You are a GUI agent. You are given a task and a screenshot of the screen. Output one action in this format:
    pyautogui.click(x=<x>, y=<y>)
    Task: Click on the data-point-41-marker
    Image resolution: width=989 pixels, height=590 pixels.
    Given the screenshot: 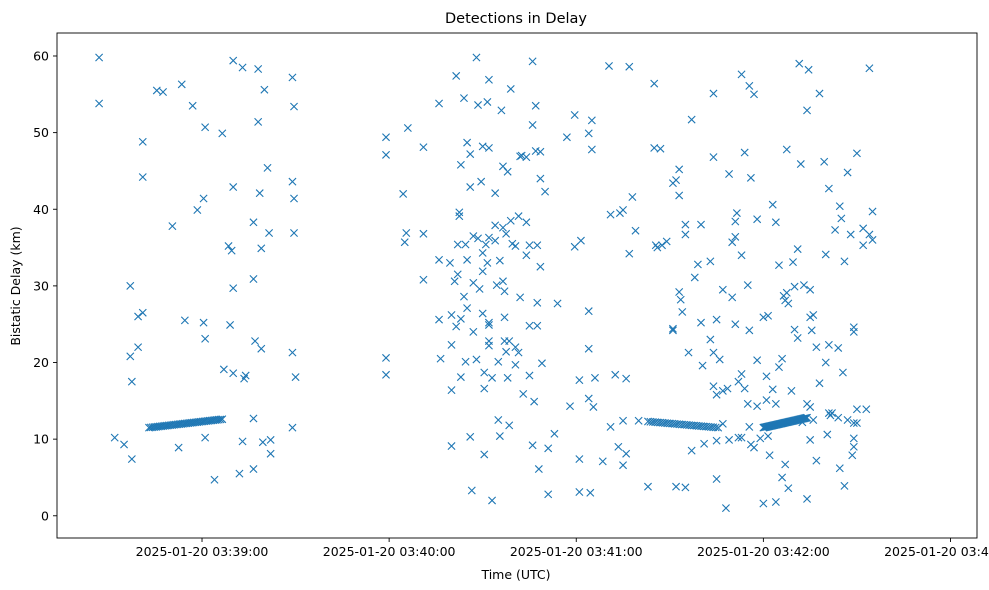 What is the action you would take?
    pyautogui.click(x=253, y=469)
    